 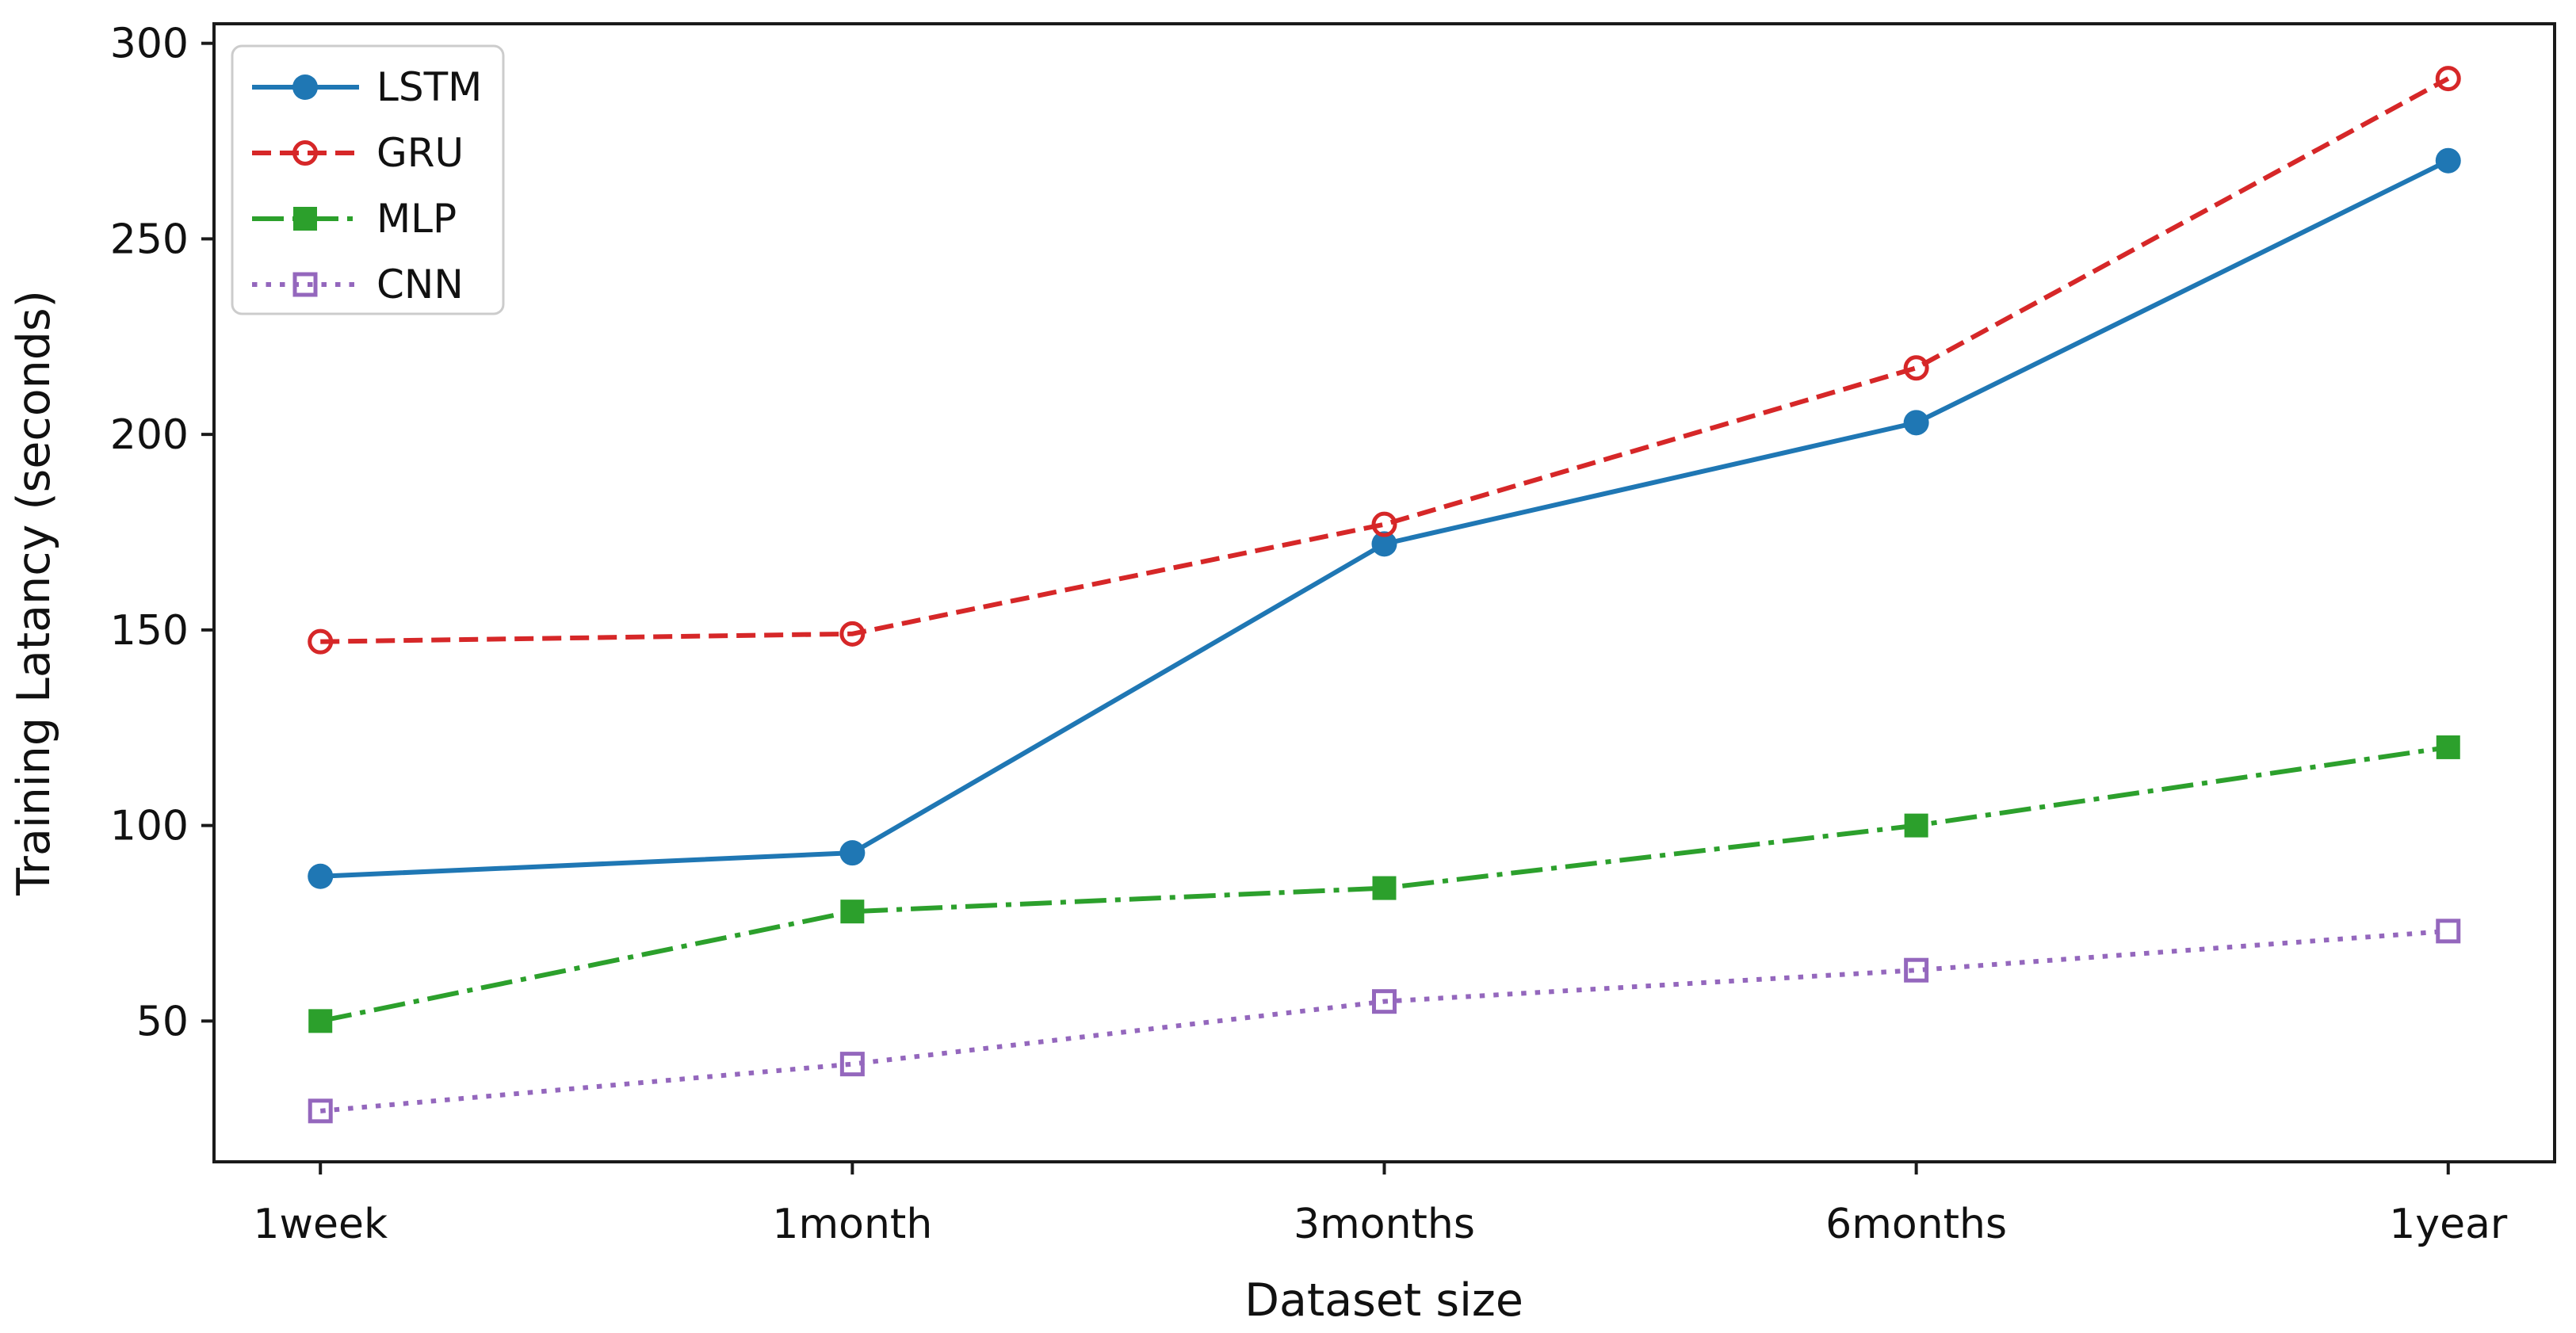 I want to click on y-tick-label: 200, so click(x=149, y=435).